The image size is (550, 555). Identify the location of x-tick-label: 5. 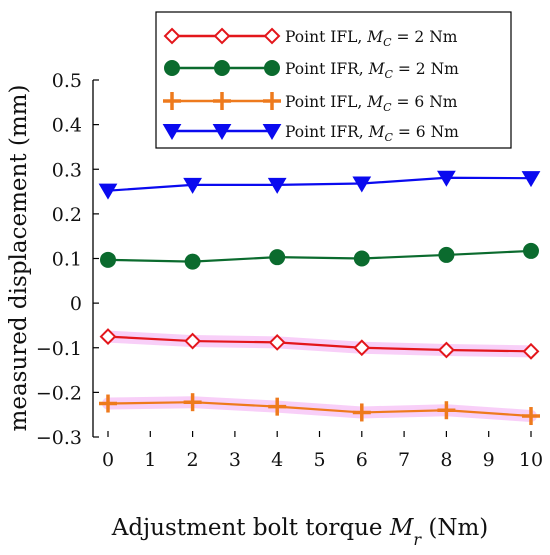
(319, 460).